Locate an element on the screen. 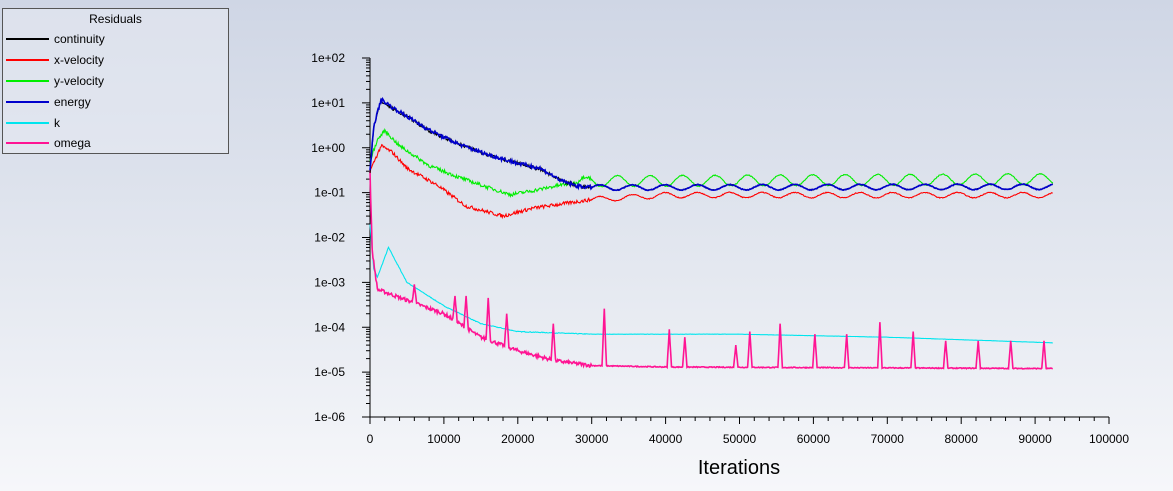  y-tick-label: 1e-06 is located at coordinates (329, 417).